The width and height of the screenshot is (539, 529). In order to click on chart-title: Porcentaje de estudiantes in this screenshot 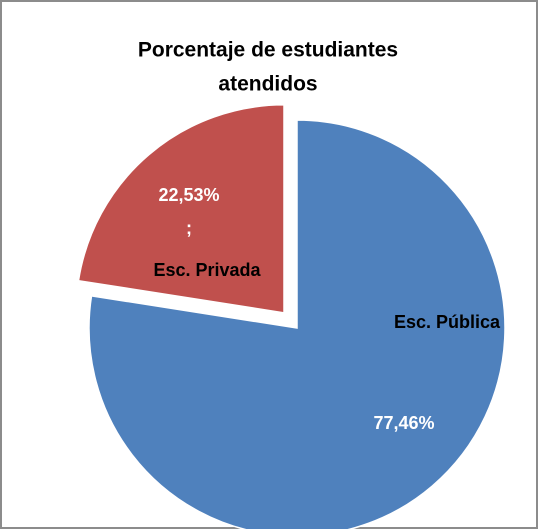, I will do `click(268, 50)`.